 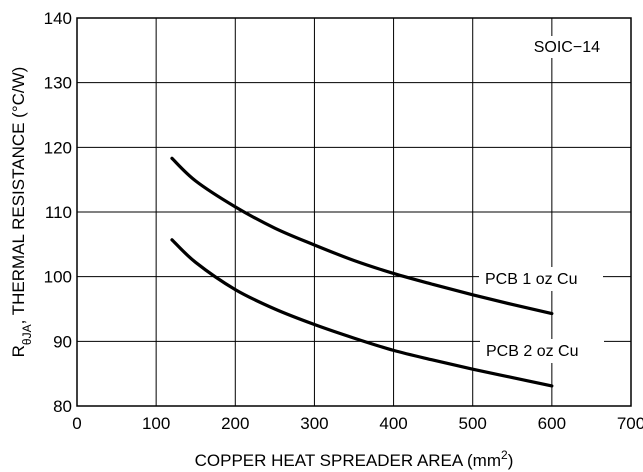 I want to click on x-tick-labels: 0 100 200 300 400 500 600 700, so click(x=357, y=423).